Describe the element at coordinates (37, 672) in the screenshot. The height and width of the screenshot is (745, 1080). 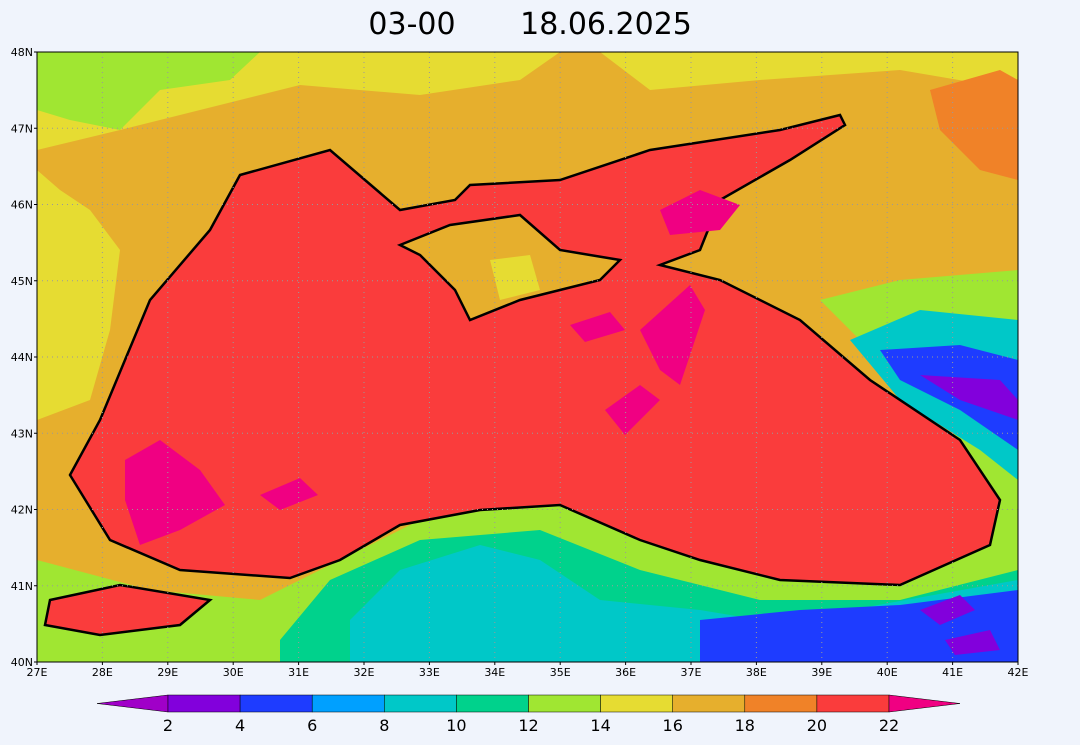
I see `lon-label: 27E` at that location.